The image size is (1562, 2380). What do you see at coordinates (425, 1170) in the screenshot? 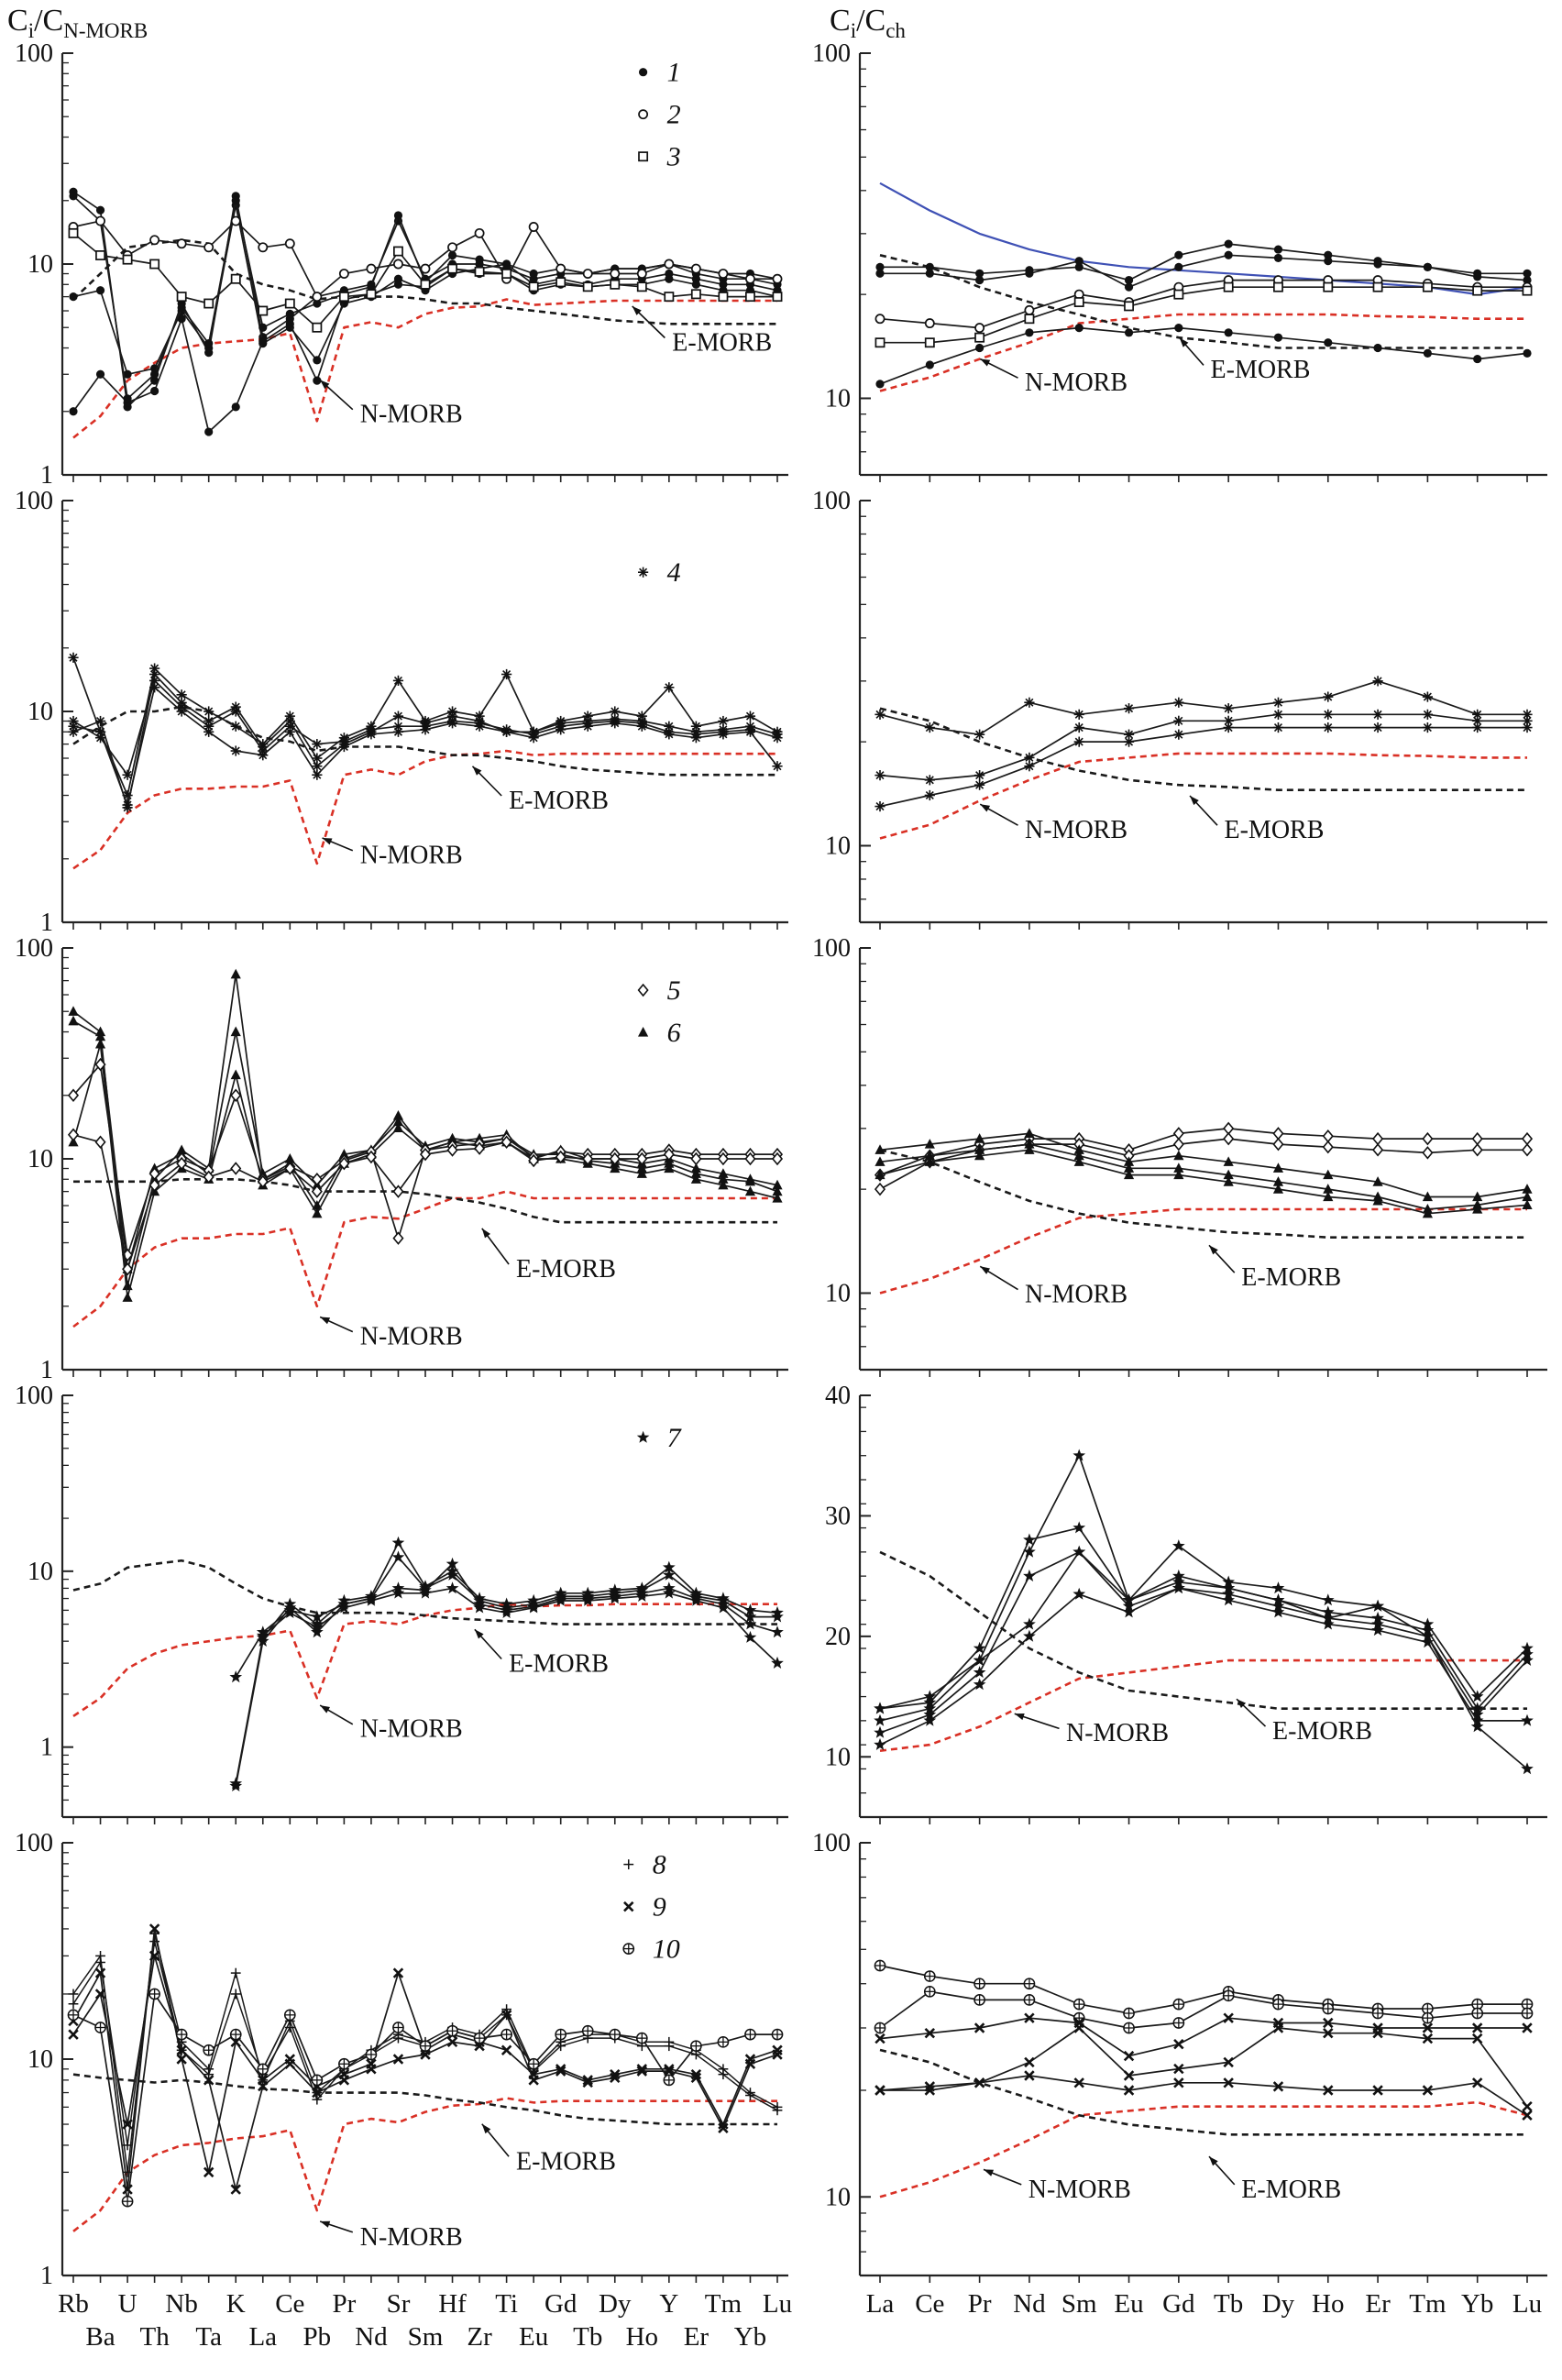
I see `series-t3` at bounding box center [425, 1170].